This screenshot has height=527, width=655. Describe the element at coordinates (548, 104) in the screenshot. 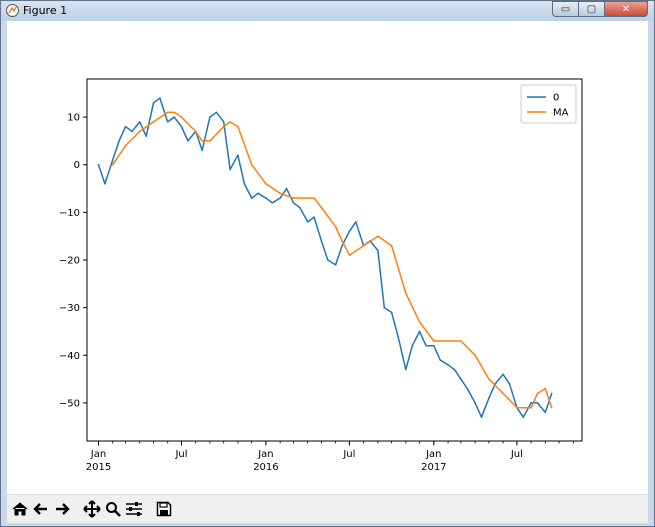

I see `legend-box` at that location.